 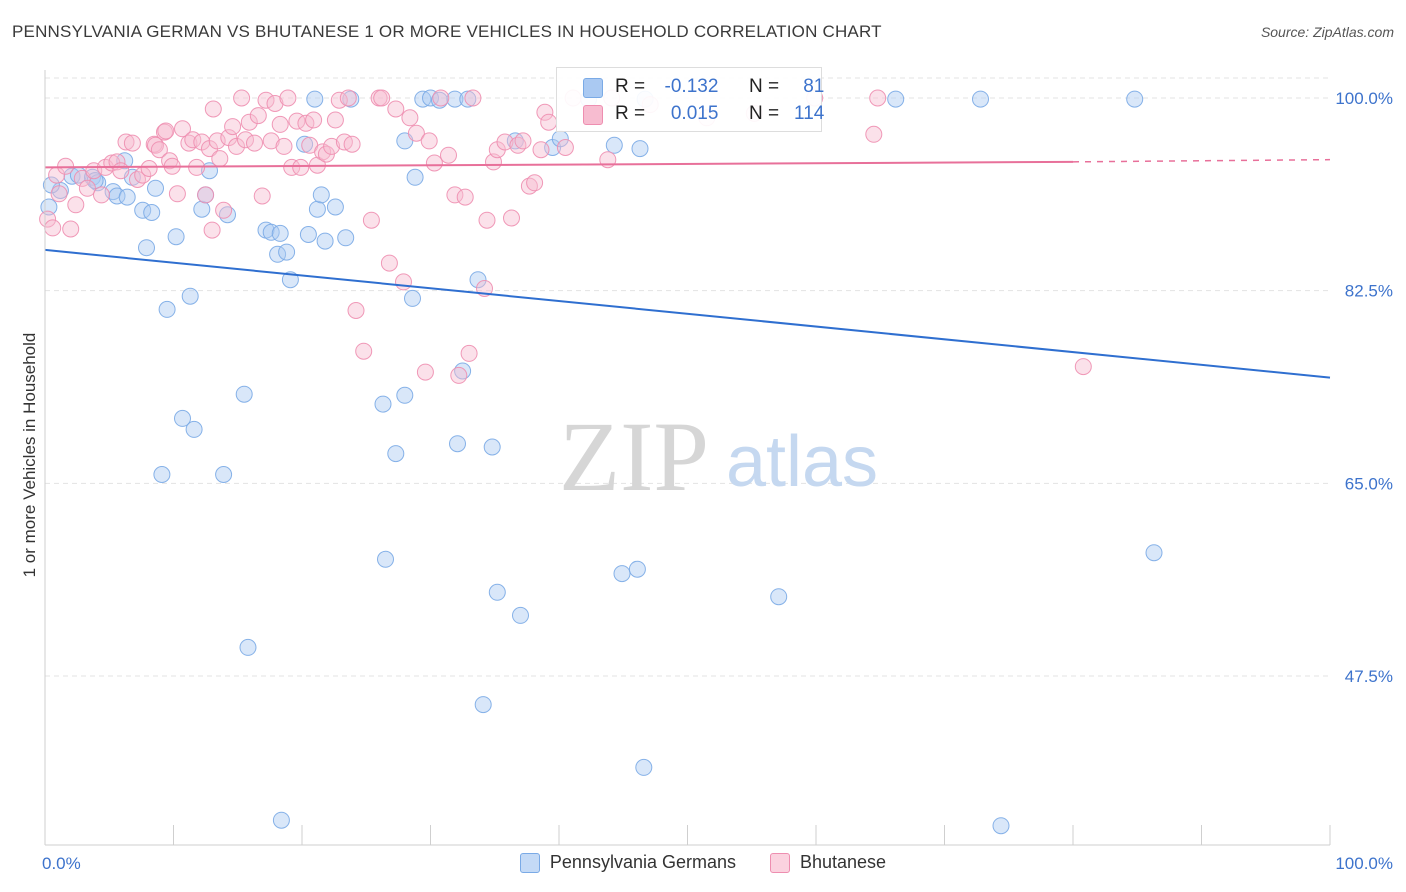 I want to click on pennsylvania-german-trendline, so click(x=687, y=313).